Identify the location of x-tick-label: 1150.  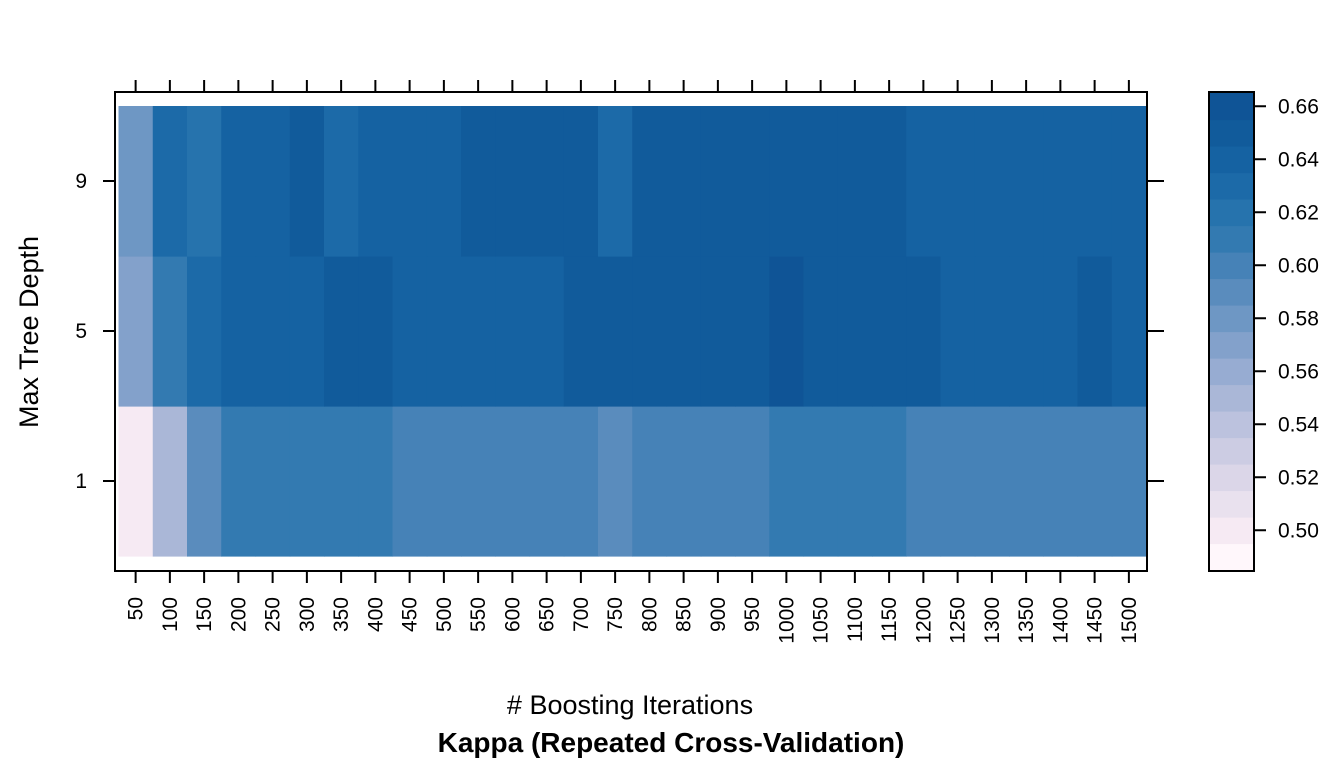
(889, 619).